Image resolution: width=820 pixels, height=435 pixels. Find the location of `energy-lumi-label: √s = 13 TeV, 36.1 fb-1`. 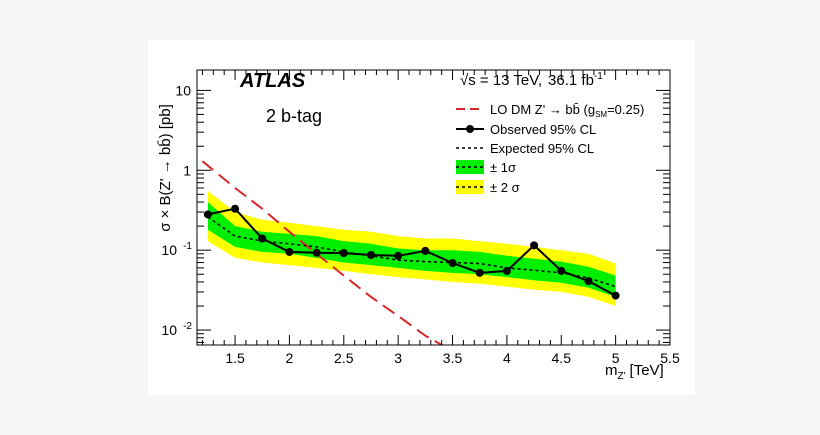

energy-lumi-label: √s = 13 TeV, 36.1 fb-1 is located at coordinates (531, 80).